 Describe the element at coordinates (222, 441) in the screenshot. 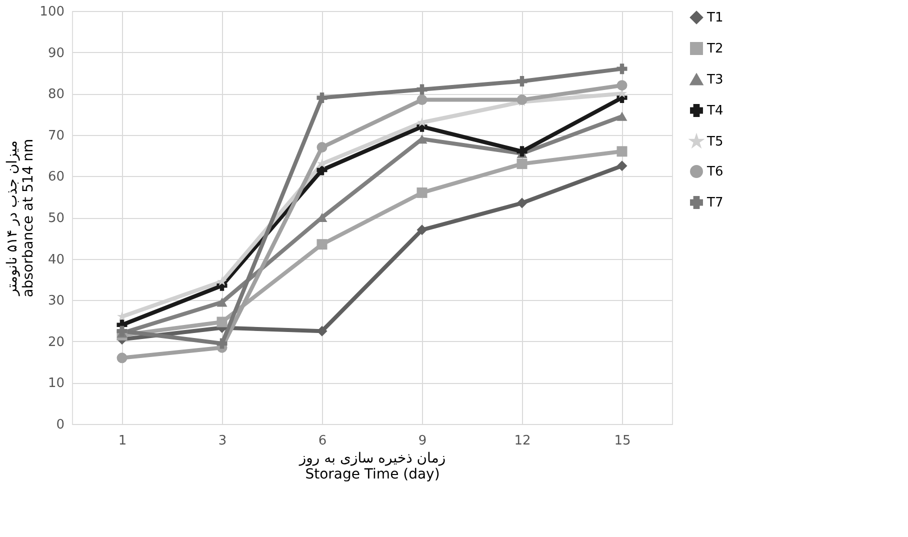

I see `x-tick-label: 3` at that location.